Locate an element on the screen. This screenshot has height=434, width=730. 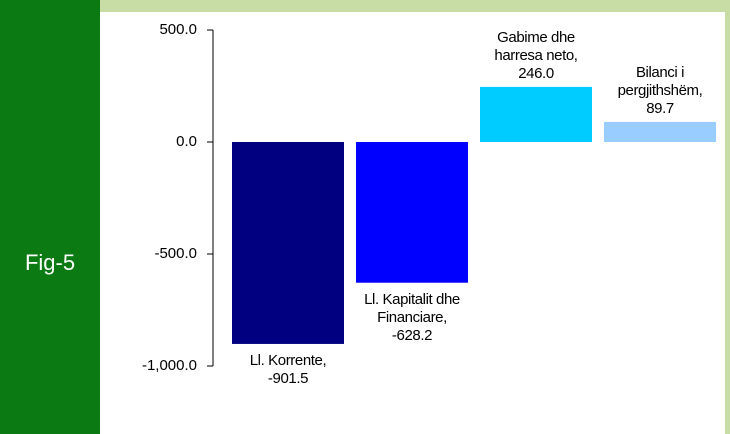
y-tick-label: -1,000.0 is located at coordinates (169, 365).